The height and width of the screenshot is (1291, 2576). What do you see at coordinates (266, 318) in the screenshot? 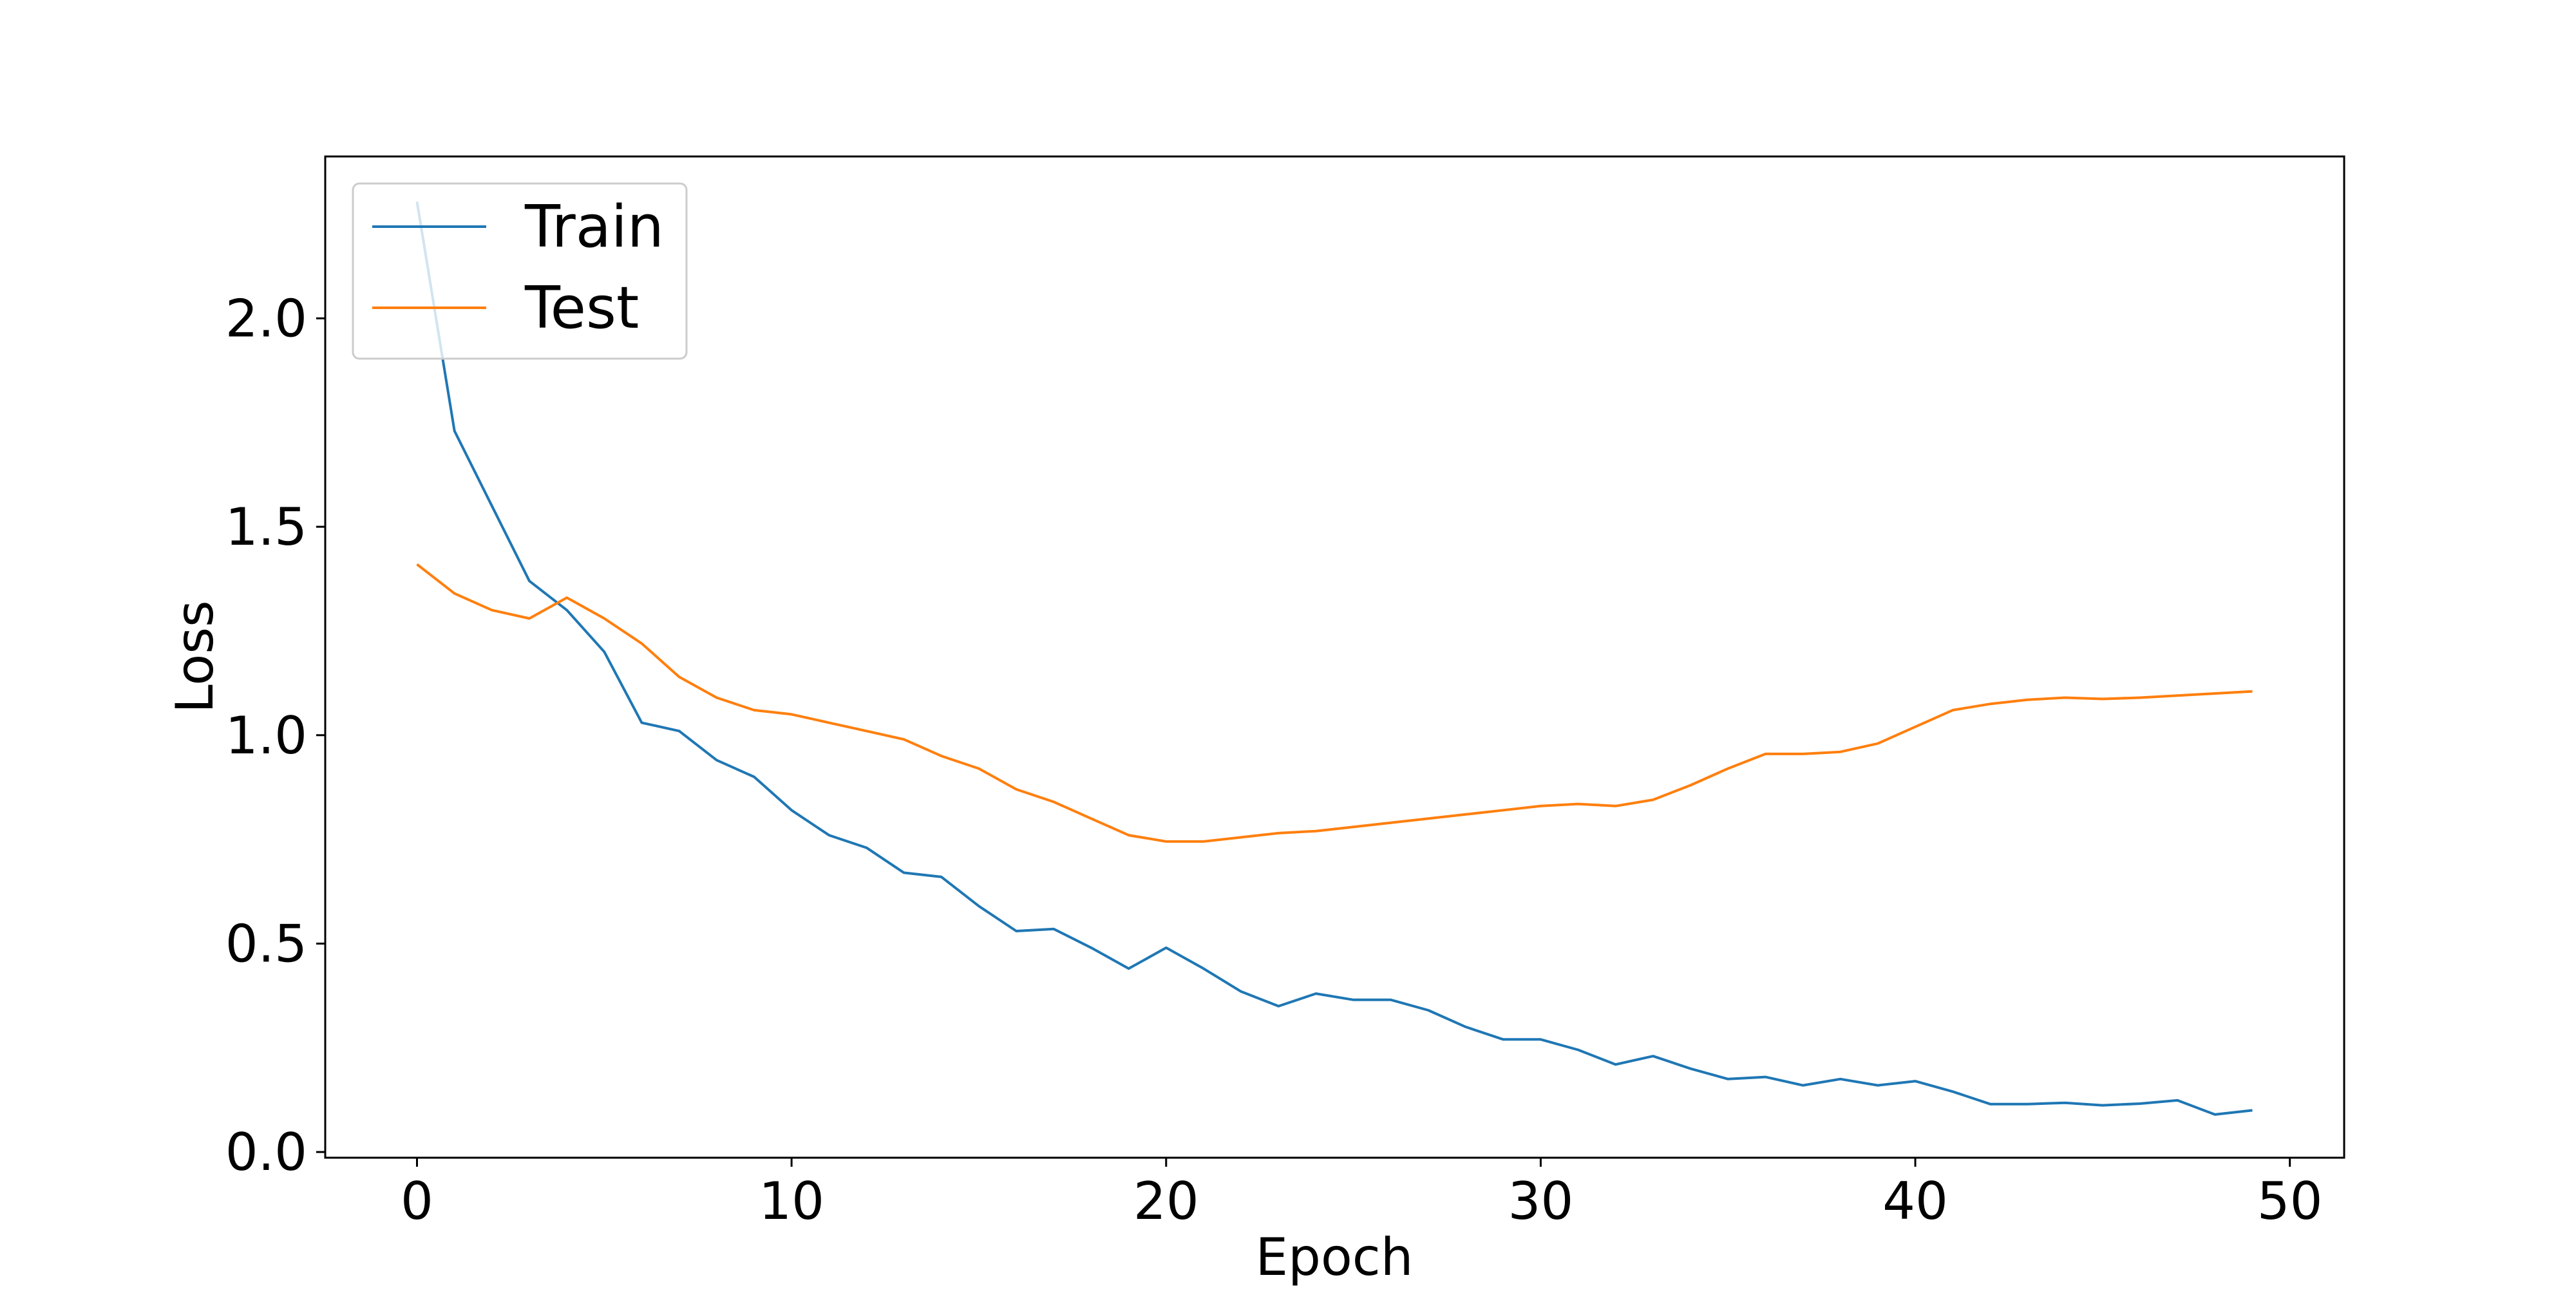
I see `y-tick-label: 2.0` at bounding box center [266, 318].